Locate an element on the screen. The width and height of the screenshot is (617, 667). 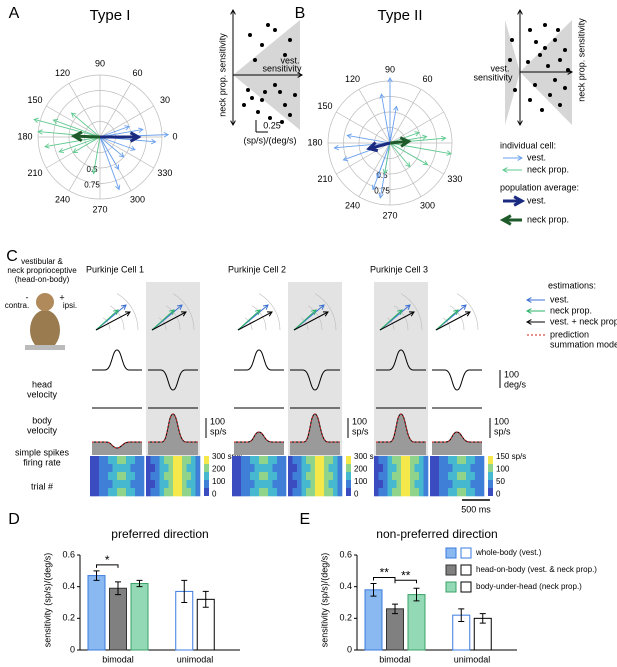
radius-label: 0.75 is located at coordinates (382, 191).